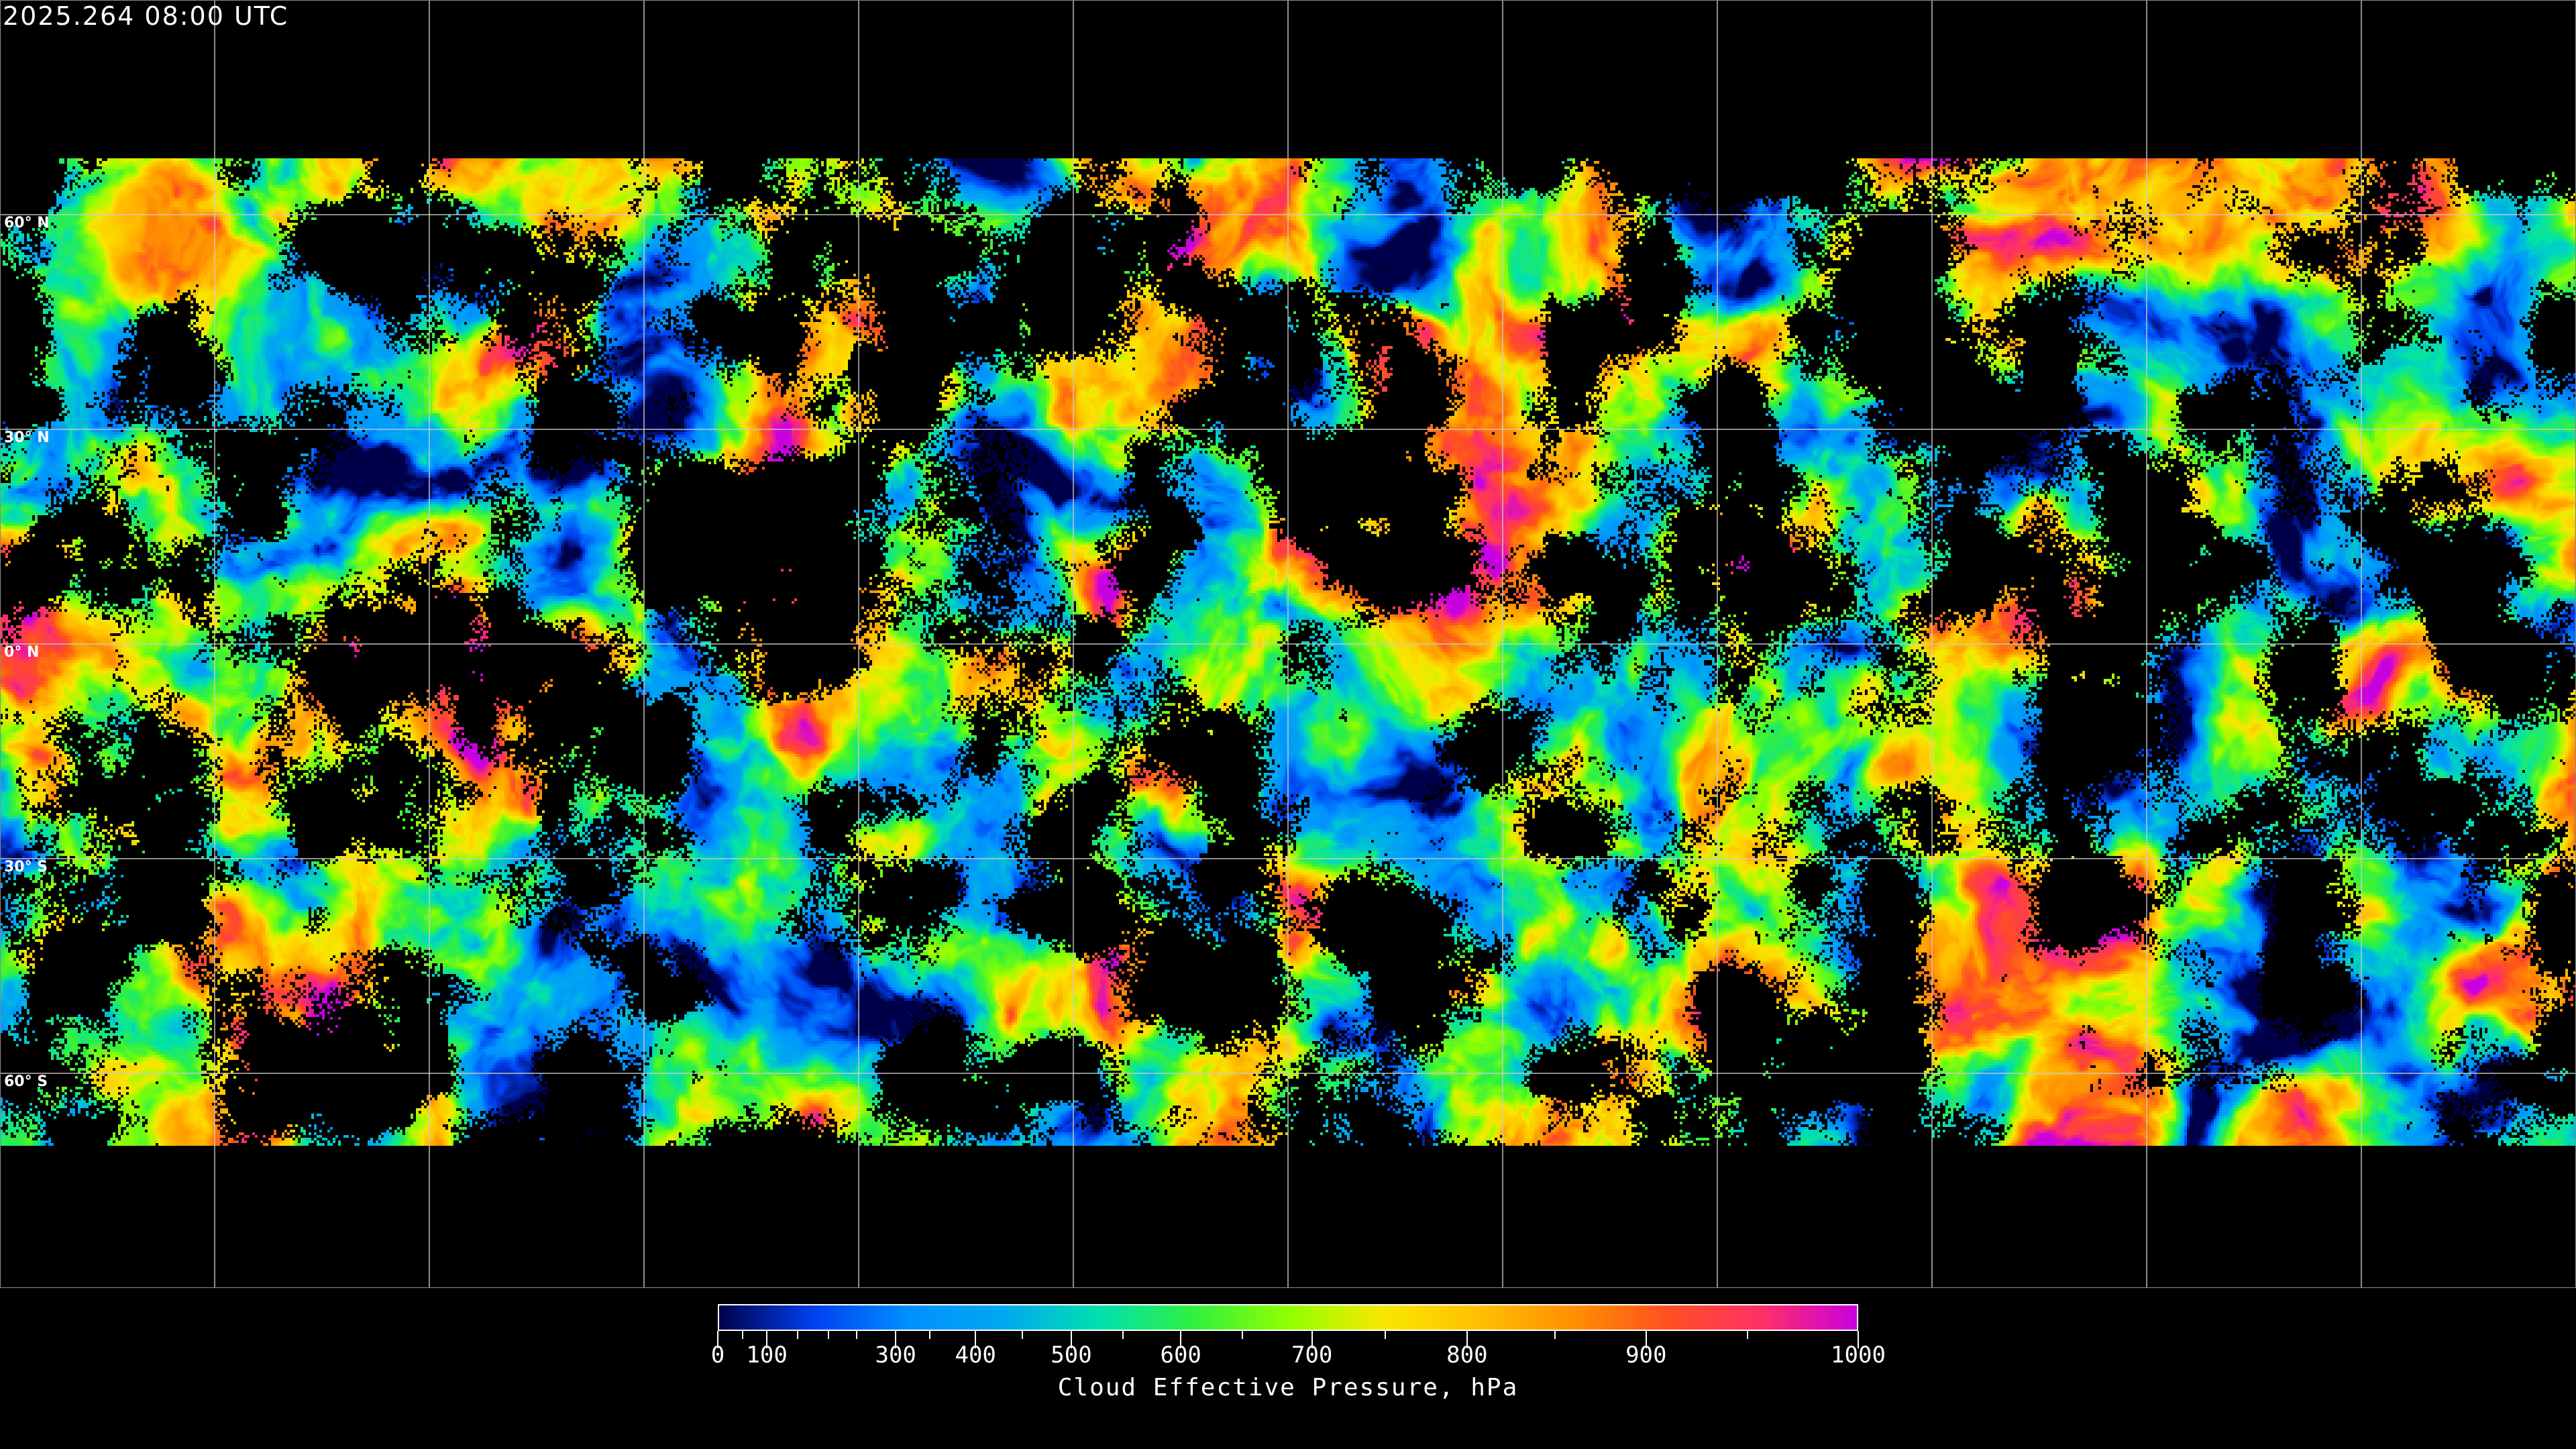 Image resolution: width=2576 pixels, height=1449 pixels. Describe the element at coordinates (1180, 1355) in the screenshot. I see `colorbar-tick-label: 600` at that location.